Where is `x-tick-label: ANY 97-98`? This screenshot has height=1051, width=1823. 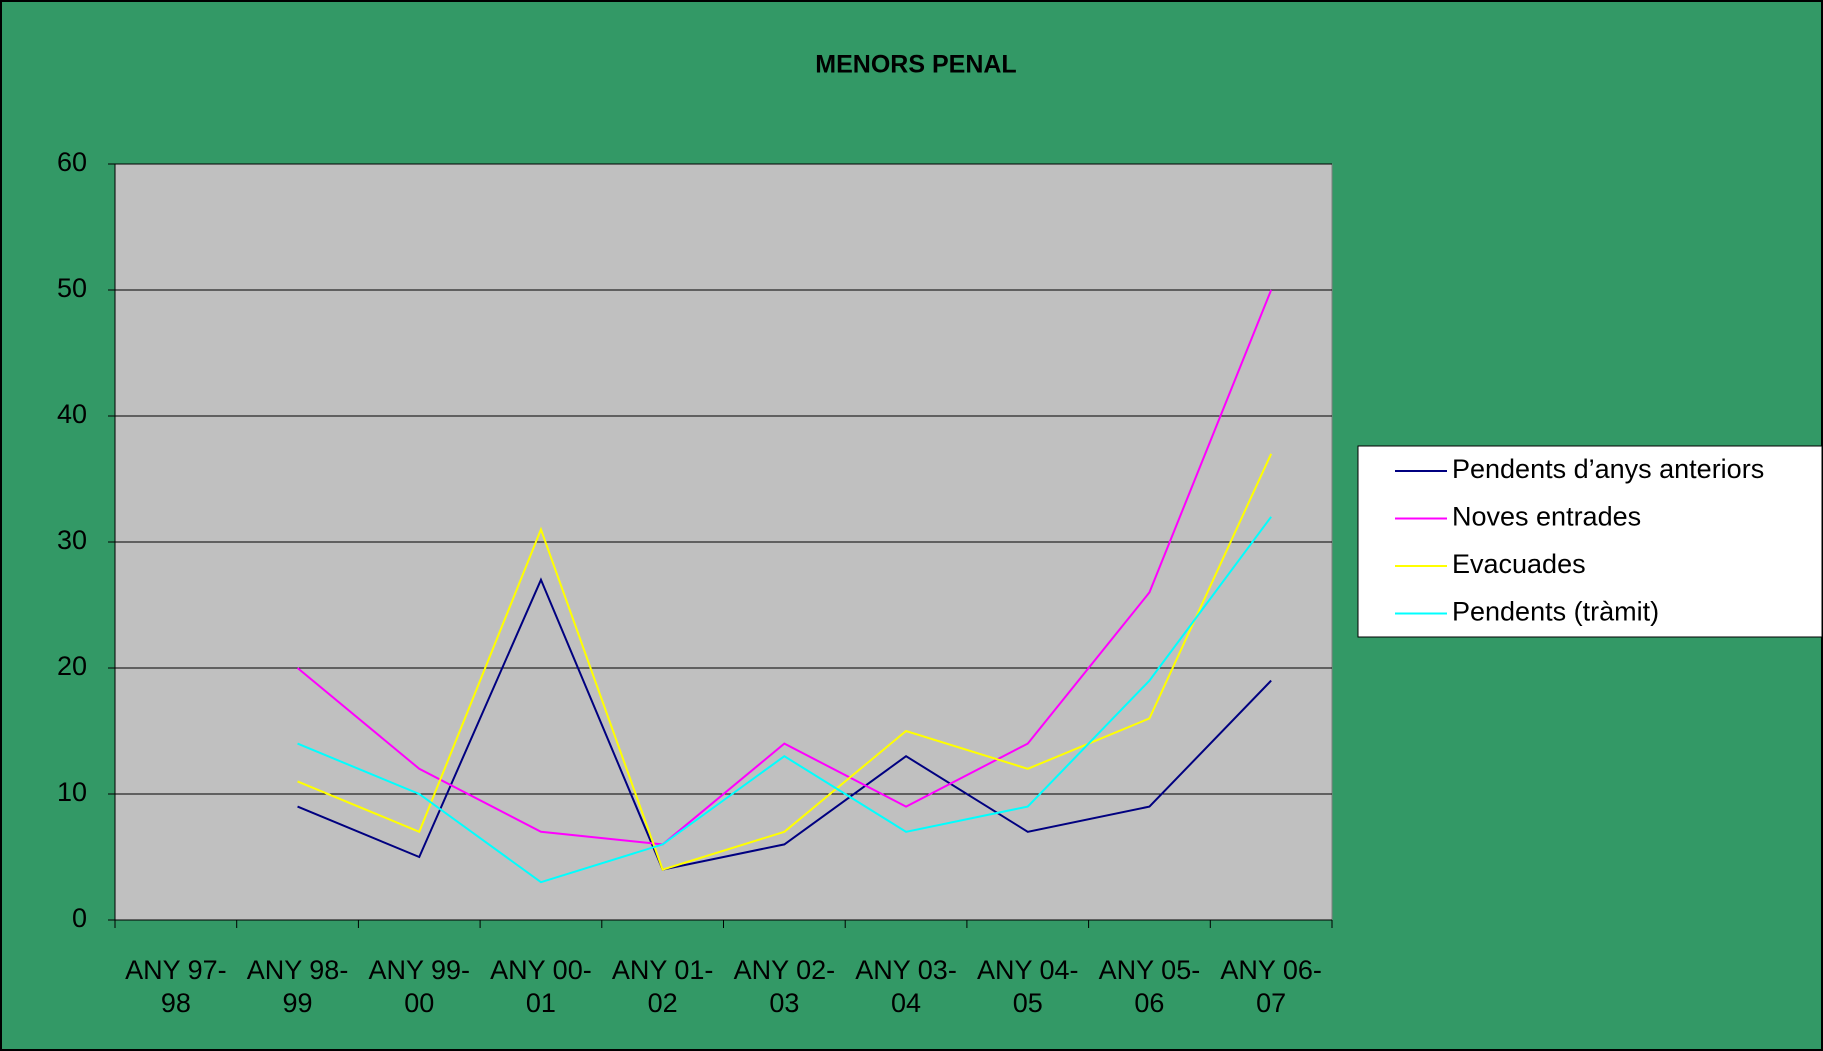 x-tick-label: ANY 97-98 is located at coordinates (176, 986).